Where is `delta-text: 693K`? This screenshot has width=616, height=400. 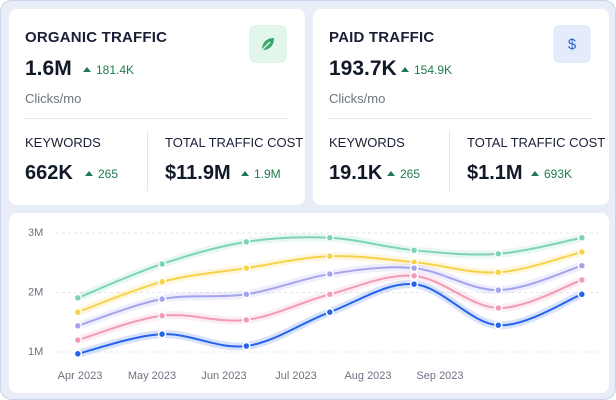
delta-text: 693K is located at coordinates (558, 174).